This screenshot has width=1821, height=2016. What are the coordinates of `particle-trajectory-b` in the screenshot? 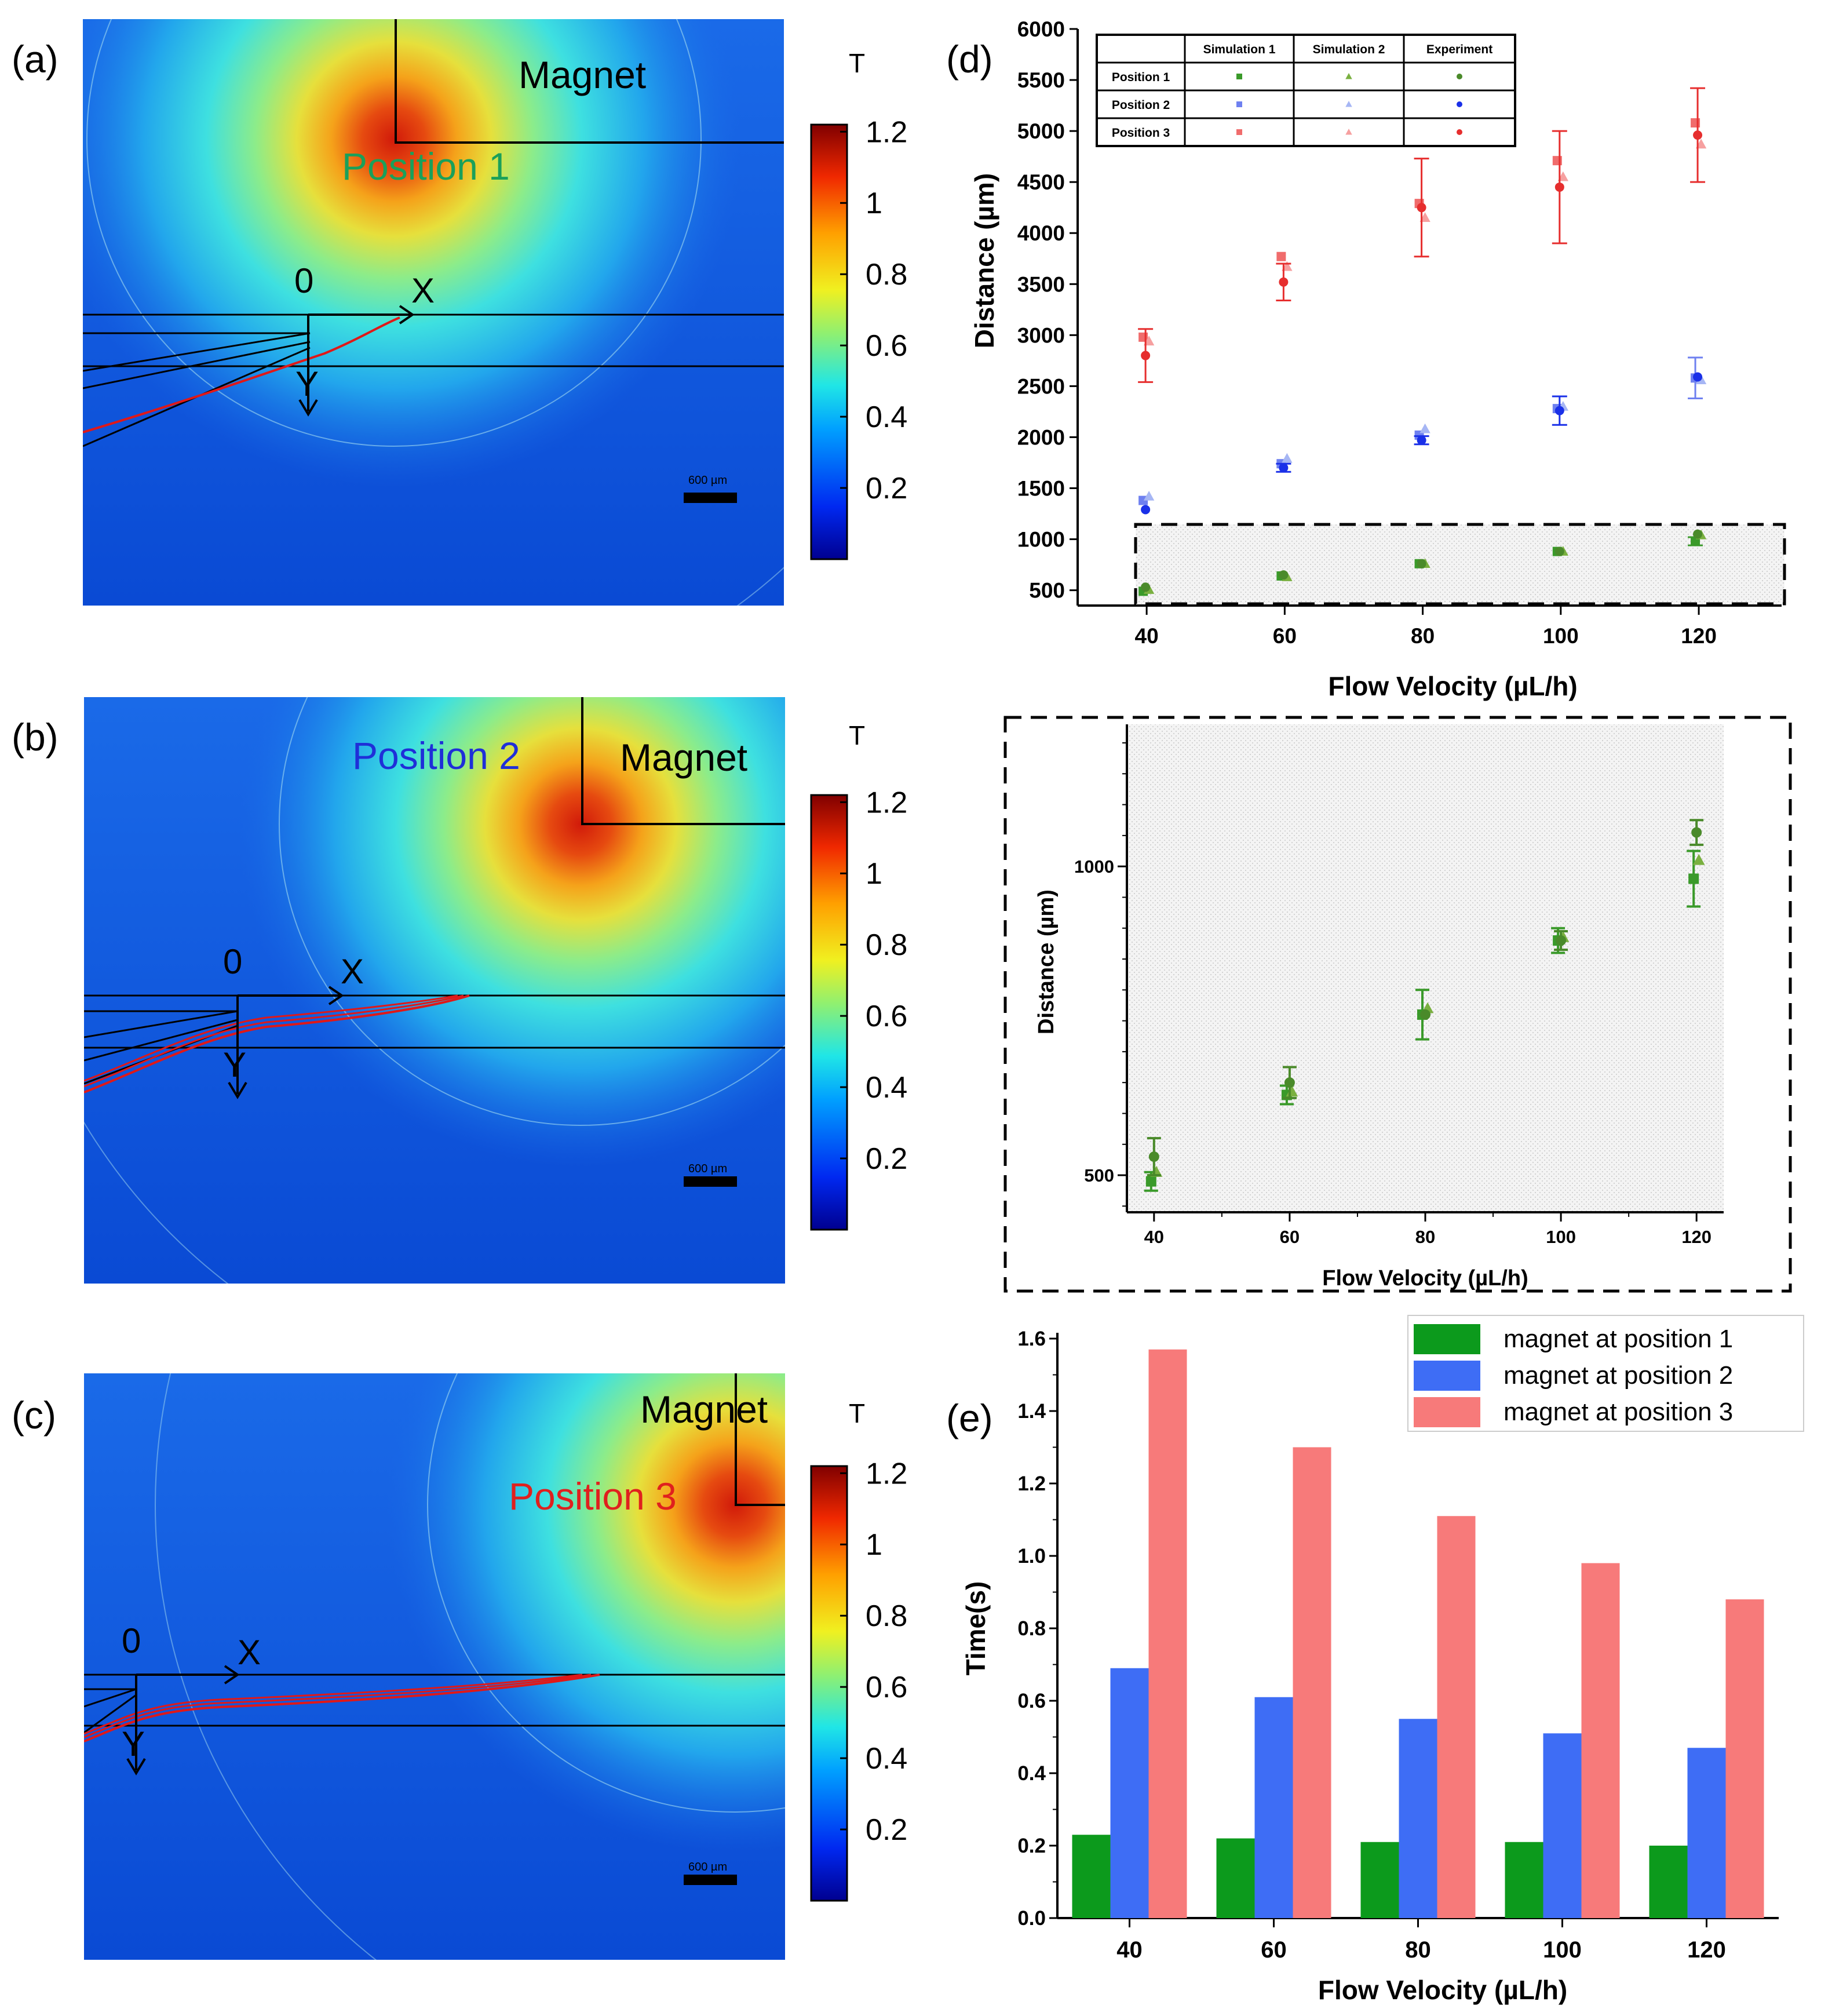 It's located at (277, 1043).